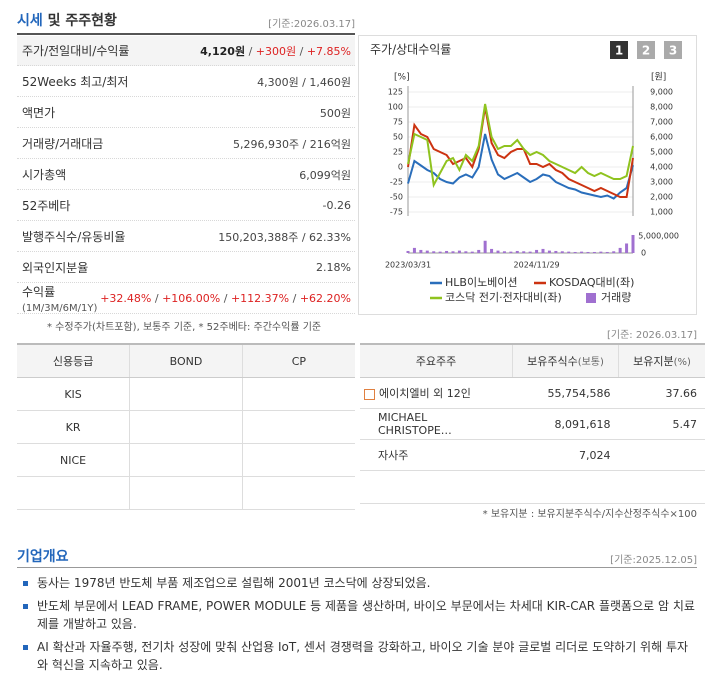 The height and width of the screenshot is (691, 719). Describe the element at coordinates (582, 424) in the screenshot. I see `cell-text: 8,091,618` at that location.